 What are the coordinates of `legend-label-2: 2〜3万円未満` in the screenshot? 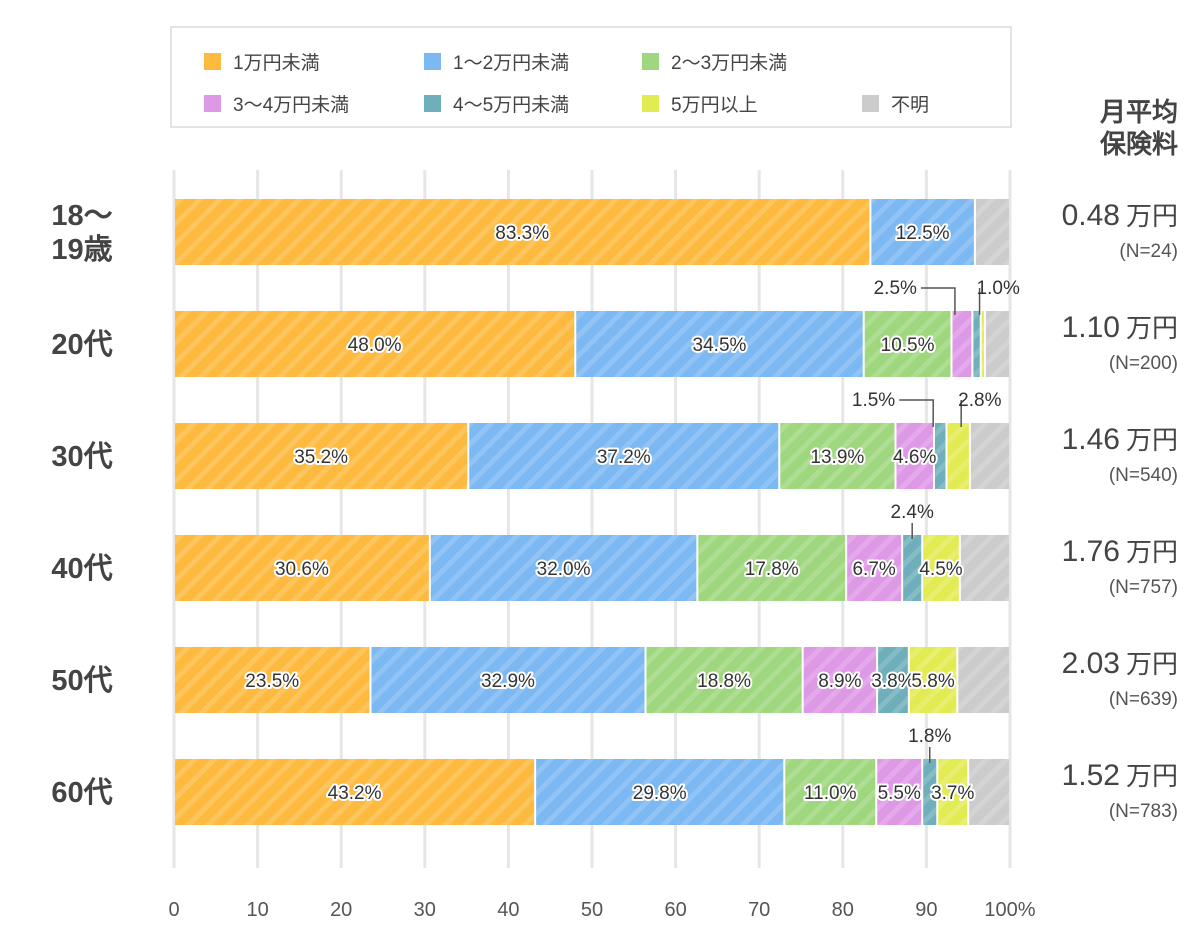 It's located at (729, 63).